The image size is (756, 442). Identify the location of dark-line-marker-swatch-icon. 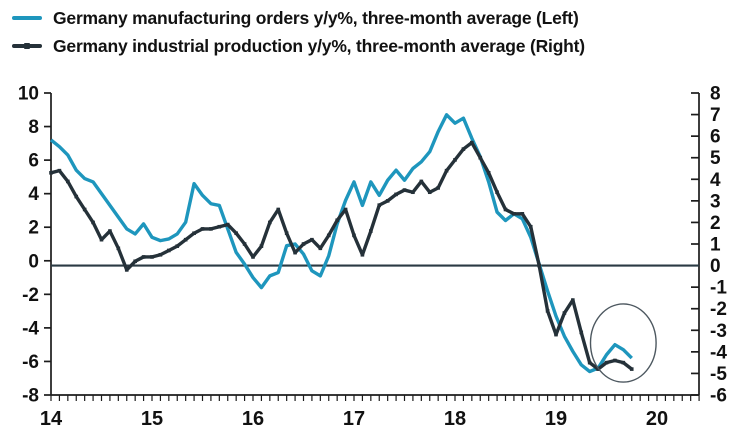
(27, 46).